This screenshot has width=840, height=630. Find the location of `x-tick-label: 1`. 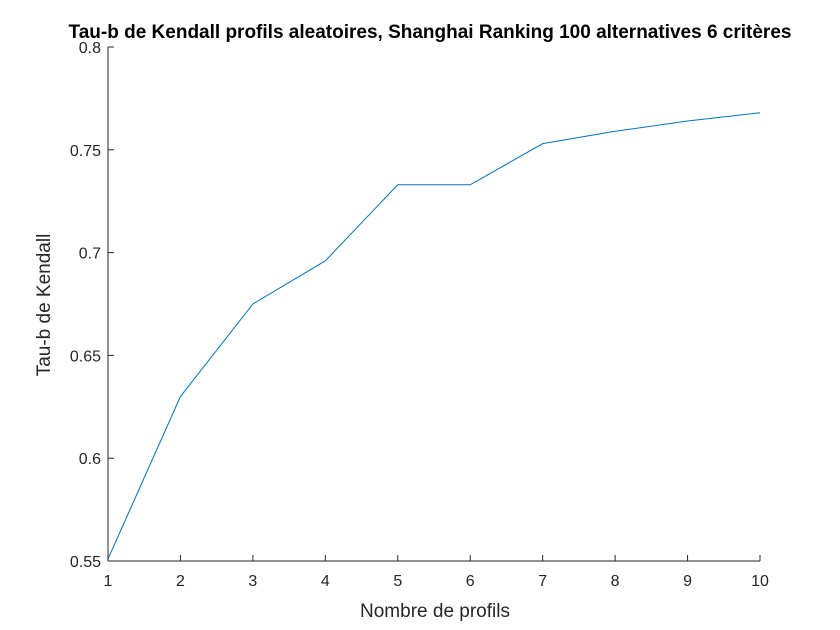

x-tick-label: 1 is located at coordinates (108, 581).